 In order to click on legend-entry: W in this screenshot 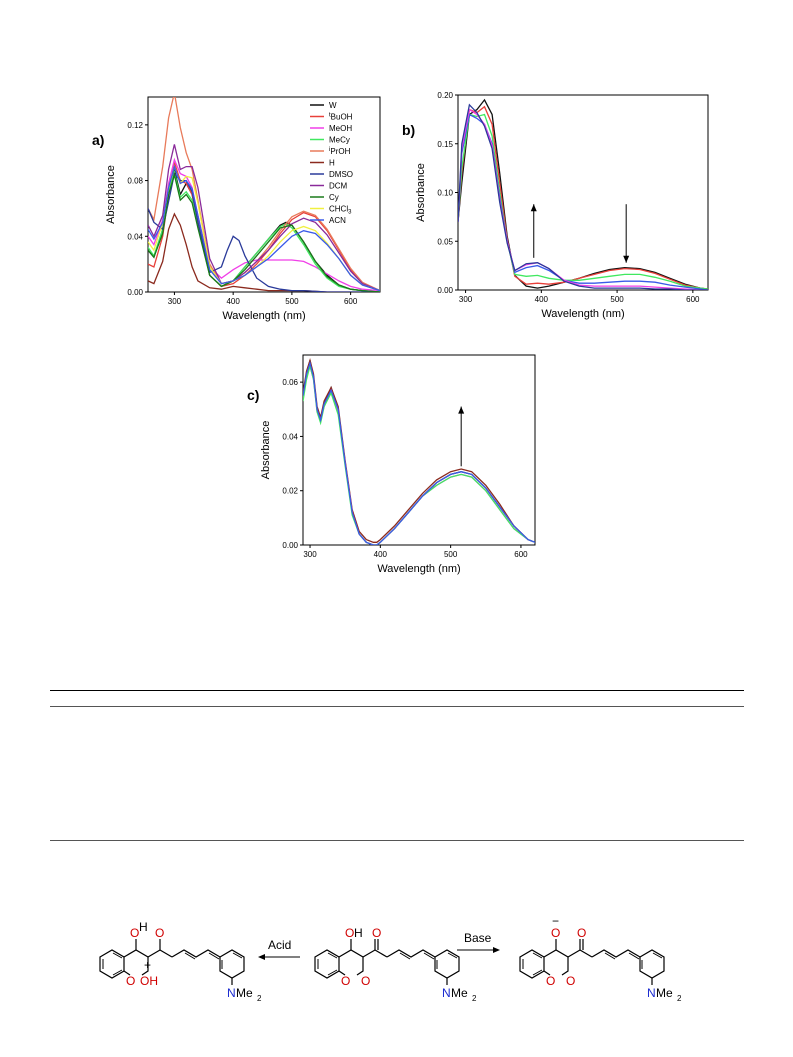, I will do `click(333, 105)`.